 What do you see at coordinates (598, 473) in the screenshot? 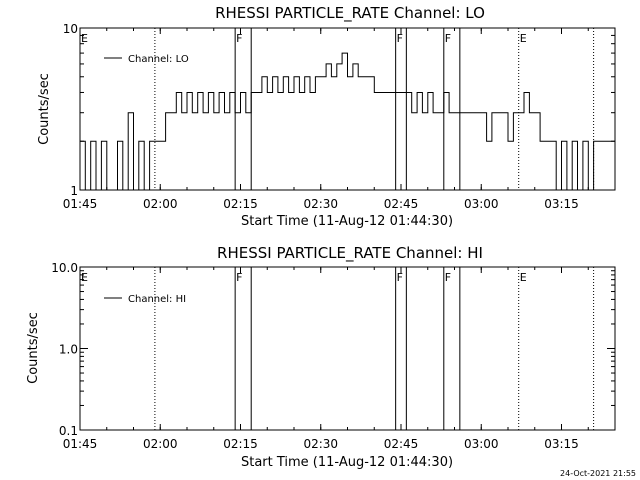
I see `footer-timestamp: 24-Oct-2021 21:55` at bounding box center [598, 473].